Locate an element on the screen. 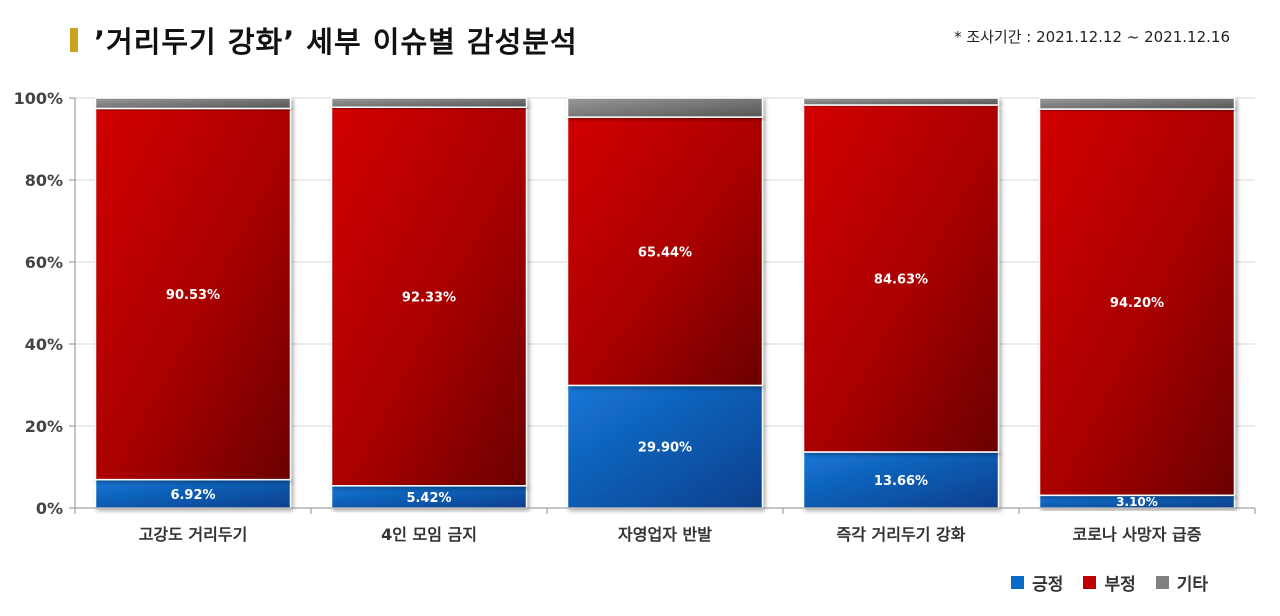 The image size is (1280, 616). legend-label-other: 기타 is located at coordinates (1192, 585).